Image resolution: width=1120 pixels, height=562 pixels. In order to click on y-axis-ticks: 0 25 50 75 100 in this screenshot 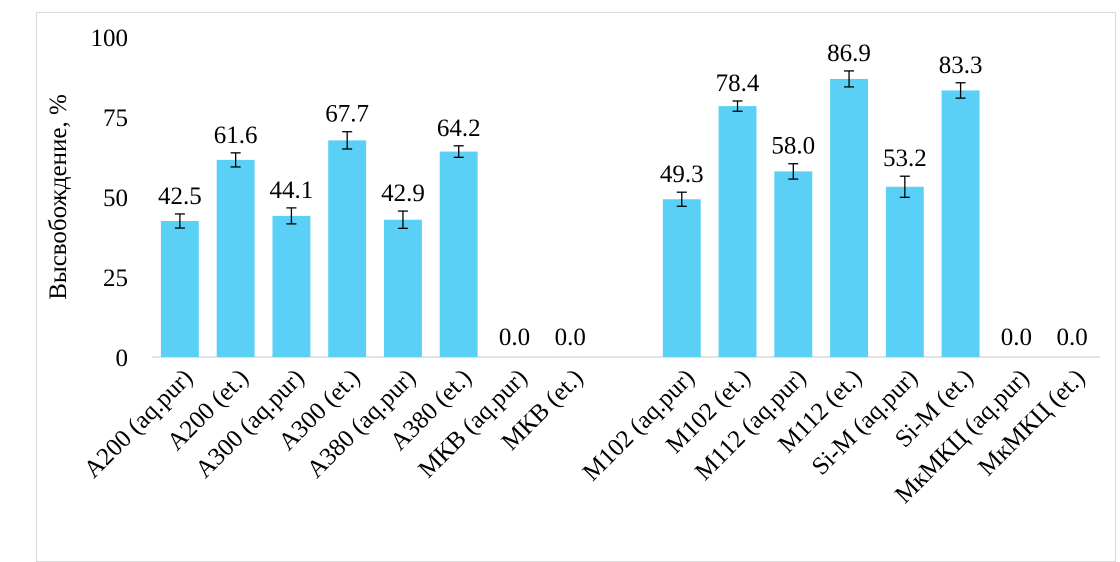, I will do `click(110, 198)`.